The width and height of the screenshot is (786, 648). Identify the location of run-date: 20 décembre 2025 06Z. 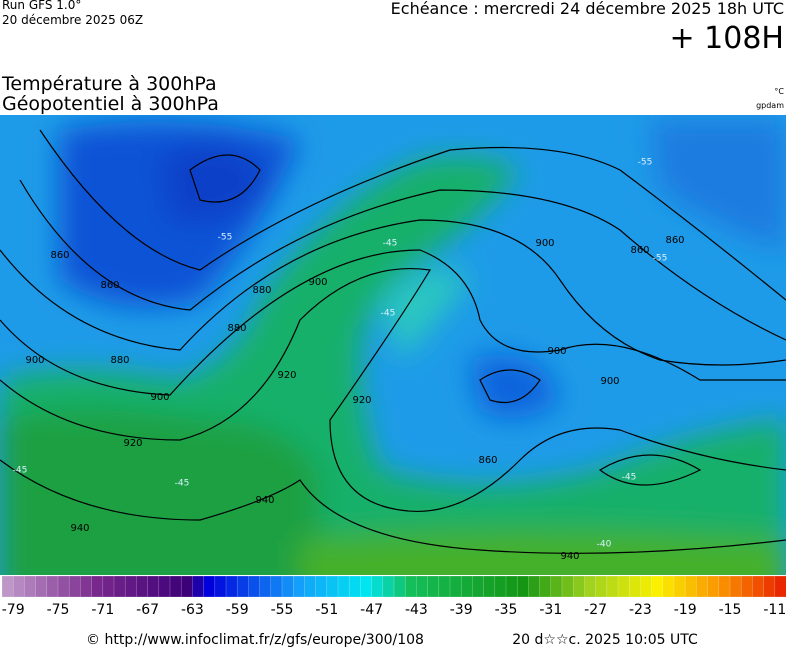
(72, 20).